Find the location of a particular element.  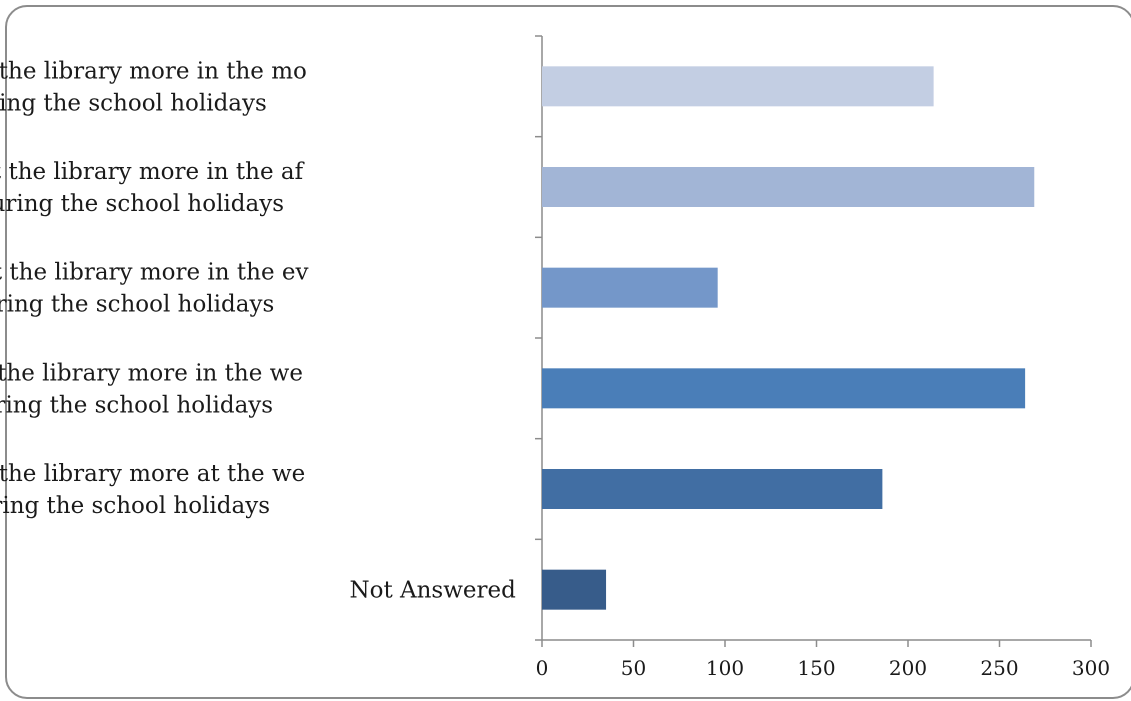

x-tick-labels: 0 50 100 150 200 250 300 is located at coordinates (823, 668).